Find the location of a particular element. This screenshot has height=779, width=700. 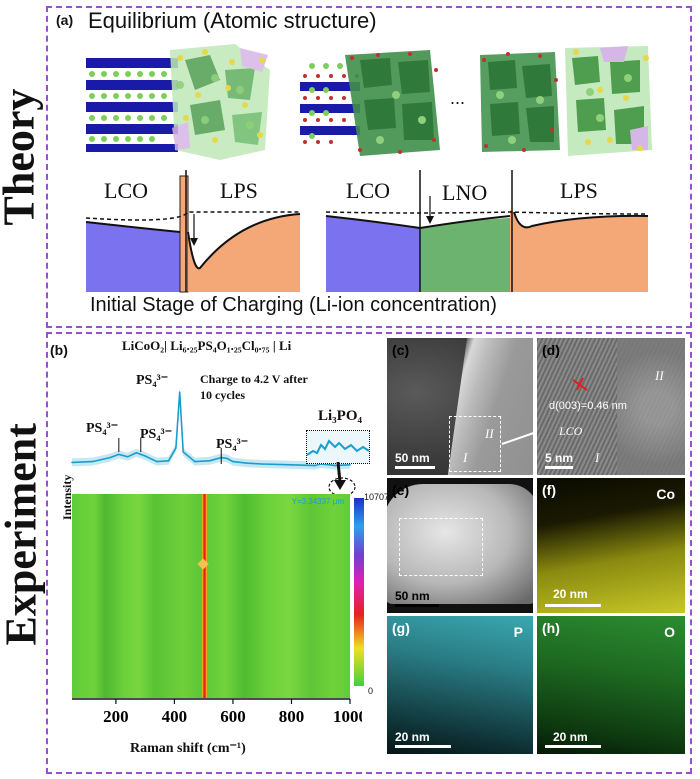

panel-c-region-2: II is located at coordinates (489, 433).